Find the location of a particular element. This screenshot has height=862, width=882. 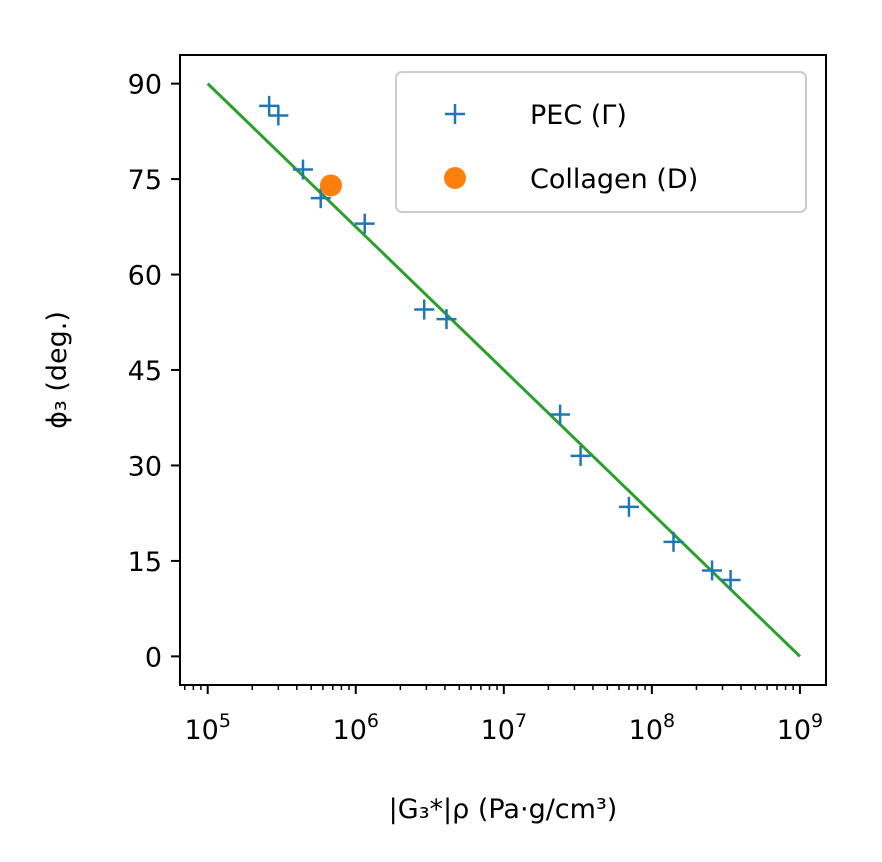

x-tick-label: 10⁵ is located at coordinates (207, 728).